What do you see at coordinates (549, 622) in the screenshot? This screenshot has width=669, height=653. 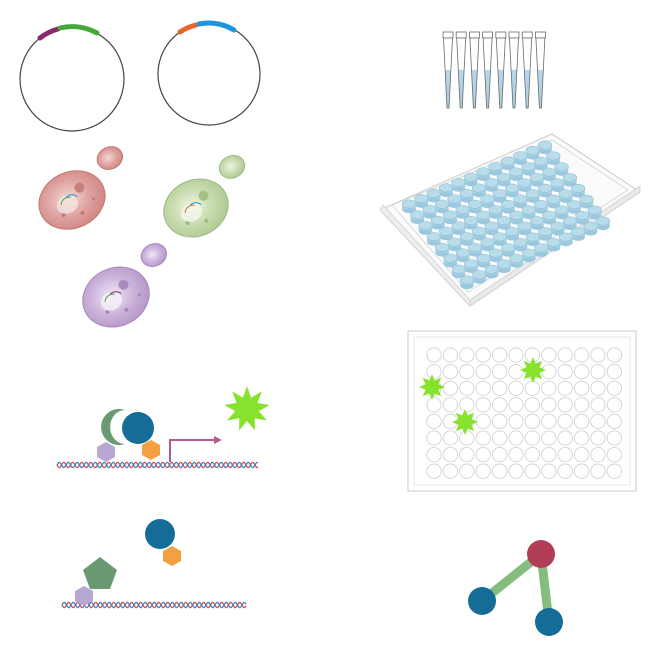 I see `network-node` at bounding box center [549, 622].